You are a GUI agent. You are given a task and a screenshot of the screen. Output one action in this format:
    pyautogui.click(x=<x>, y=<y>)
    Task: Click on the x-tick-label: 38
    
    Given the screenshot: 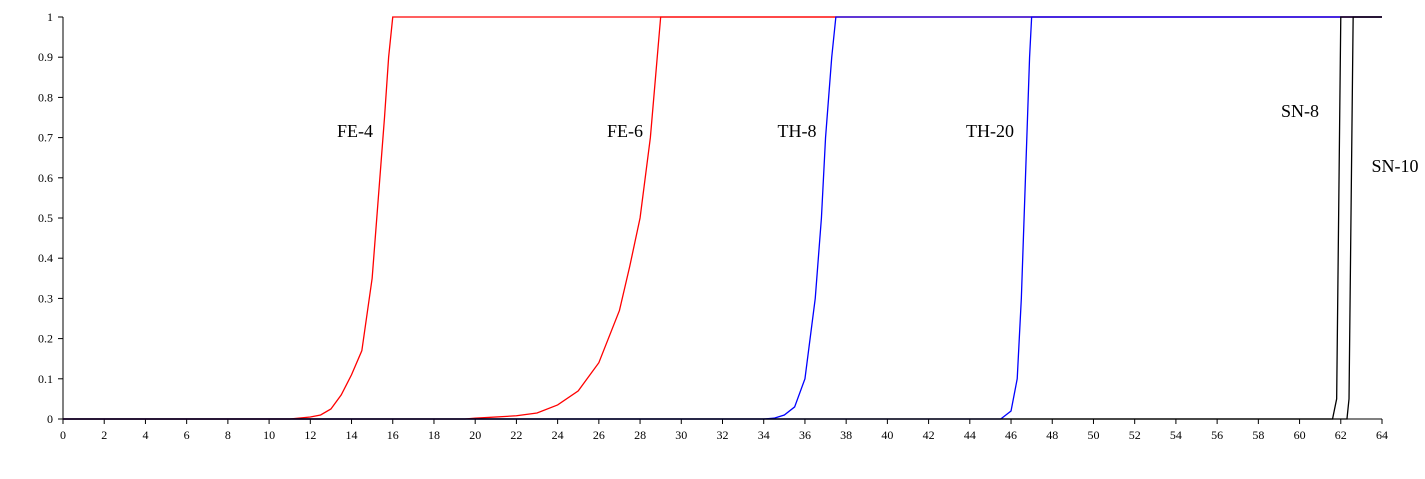 What is the action you would take?
    pyautogui.click(x=846, y=435)
    